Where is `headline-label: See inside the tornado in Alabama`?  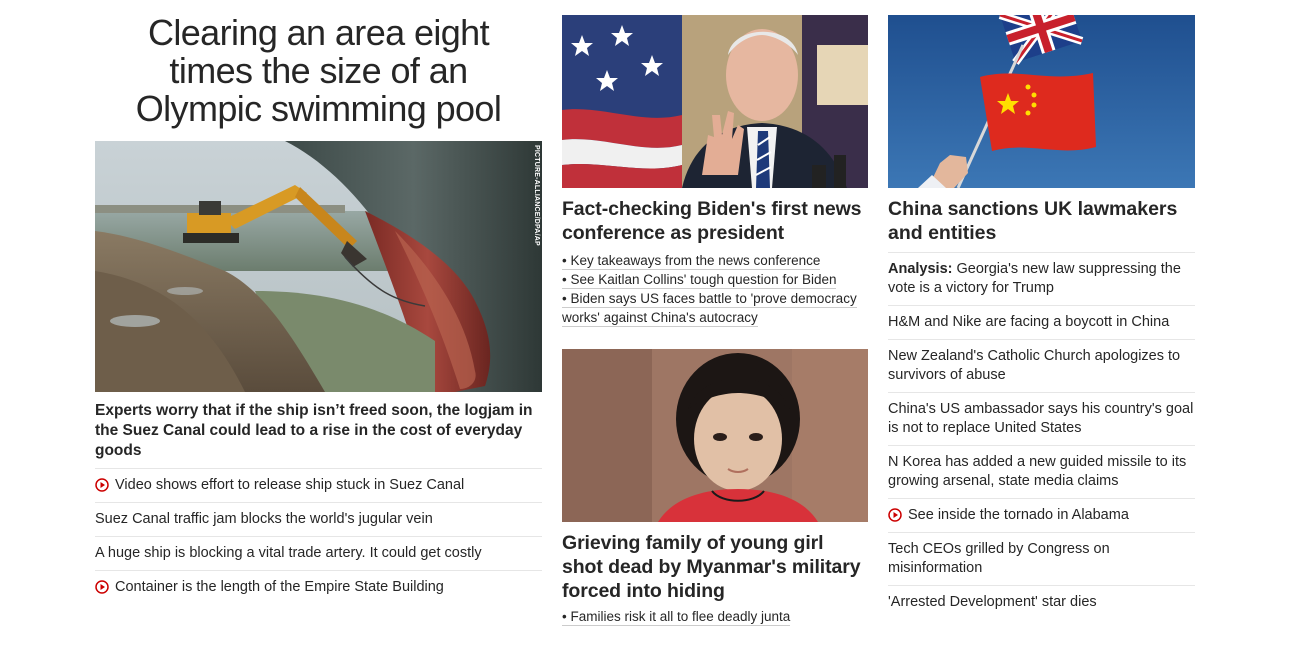
headline-label: See inside the tornado in Alabama is located at coordinates (1018, 515).